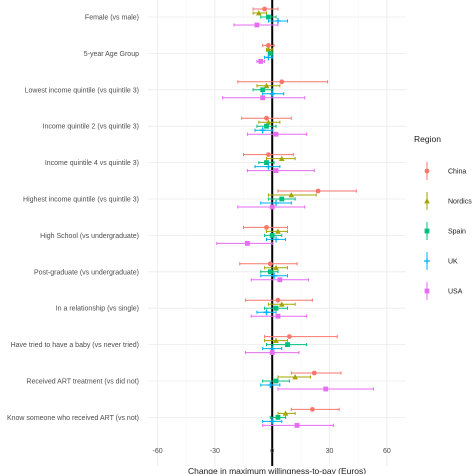 This screenshot has height=474, width=474. What do you see at coordinates (81, 200) in the screenshot?
I see `y-tick-label: Highest income quintile (vs quintile 3)` at bounding box center [81, 200].